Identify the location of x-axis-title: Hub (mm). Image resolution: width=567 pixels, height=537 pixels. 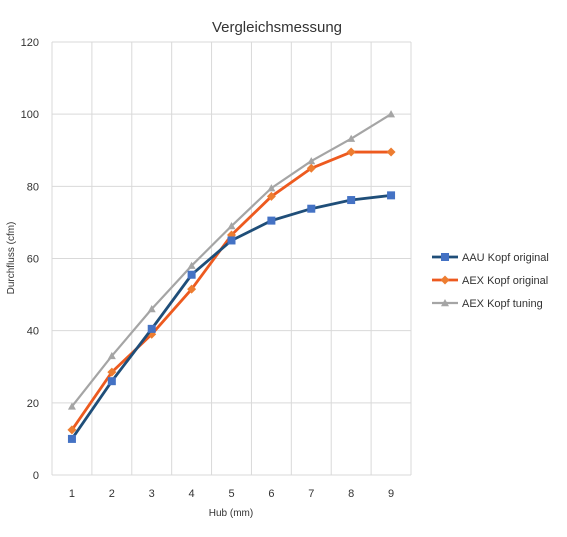
(231, 513).